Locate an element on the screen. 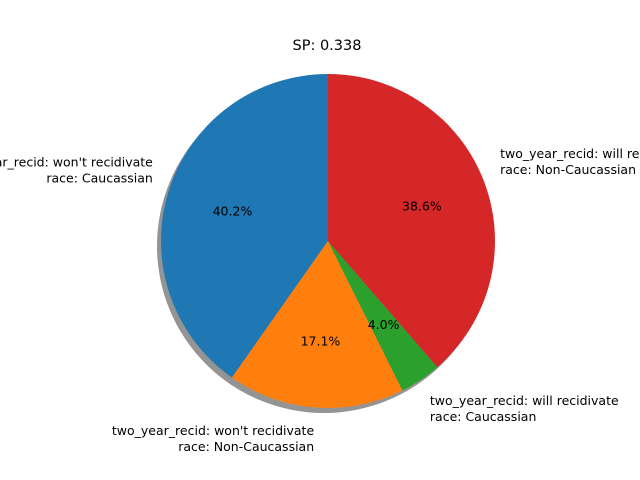 Image resolution: width=640 pixels, height=480 pixels. pie-slice-two-year-recid-will-recidivate-race-caucassian is located at coordinates (383, 316).